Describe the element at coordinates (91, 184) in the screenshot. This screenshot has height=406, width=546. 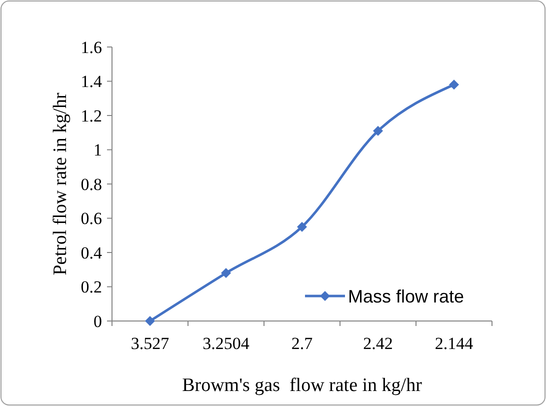
I see `y-tick-label: 0.8` at that location.